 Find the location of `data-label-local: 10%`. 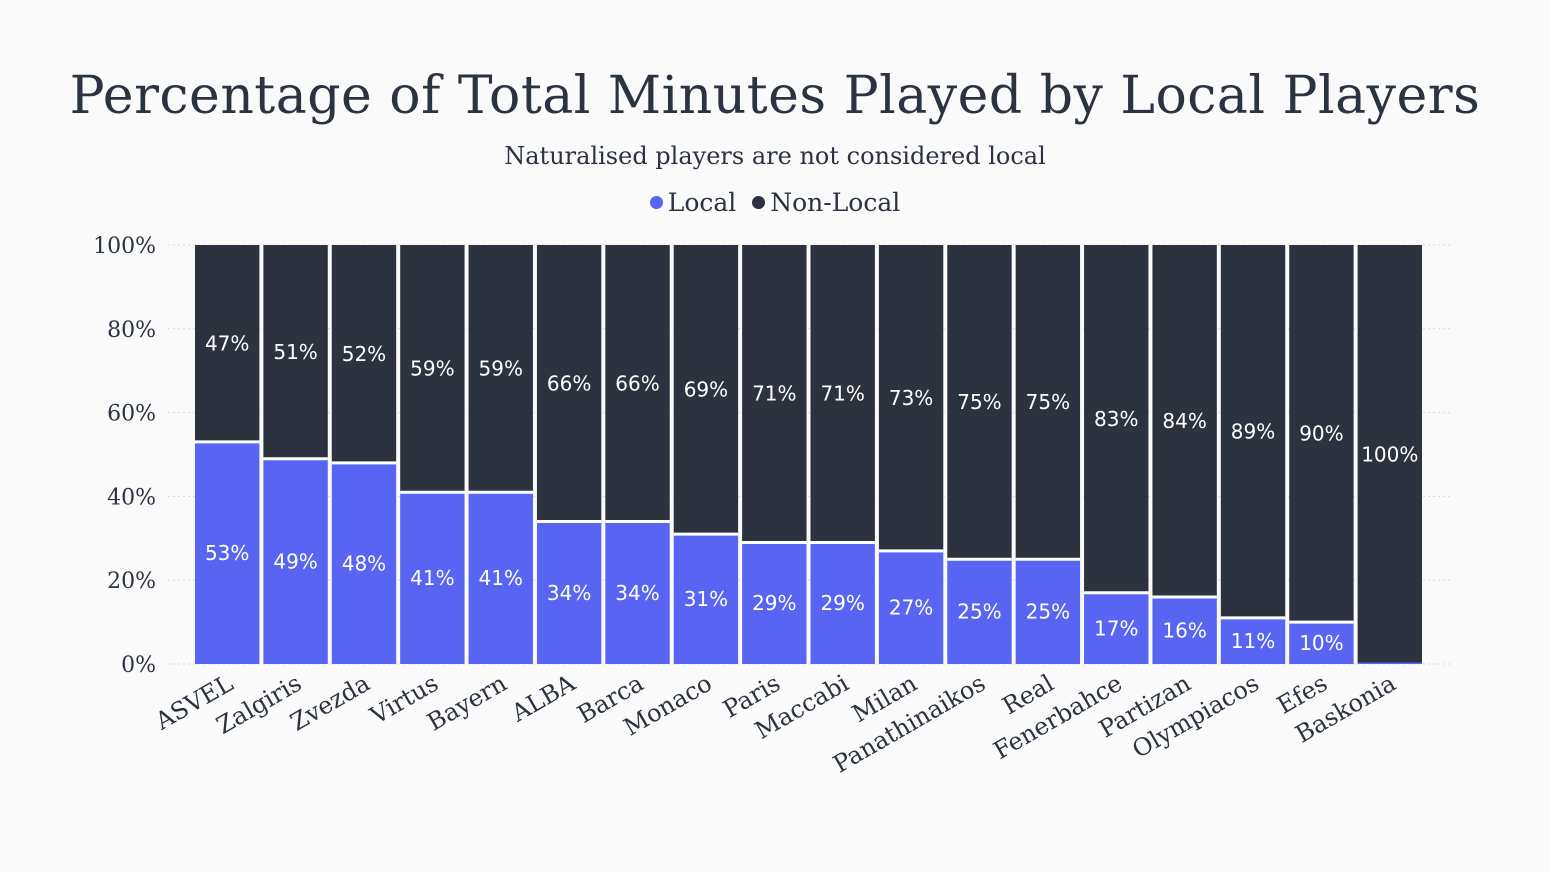

data-label-local: 10% is located at coordinates (1321, 643).